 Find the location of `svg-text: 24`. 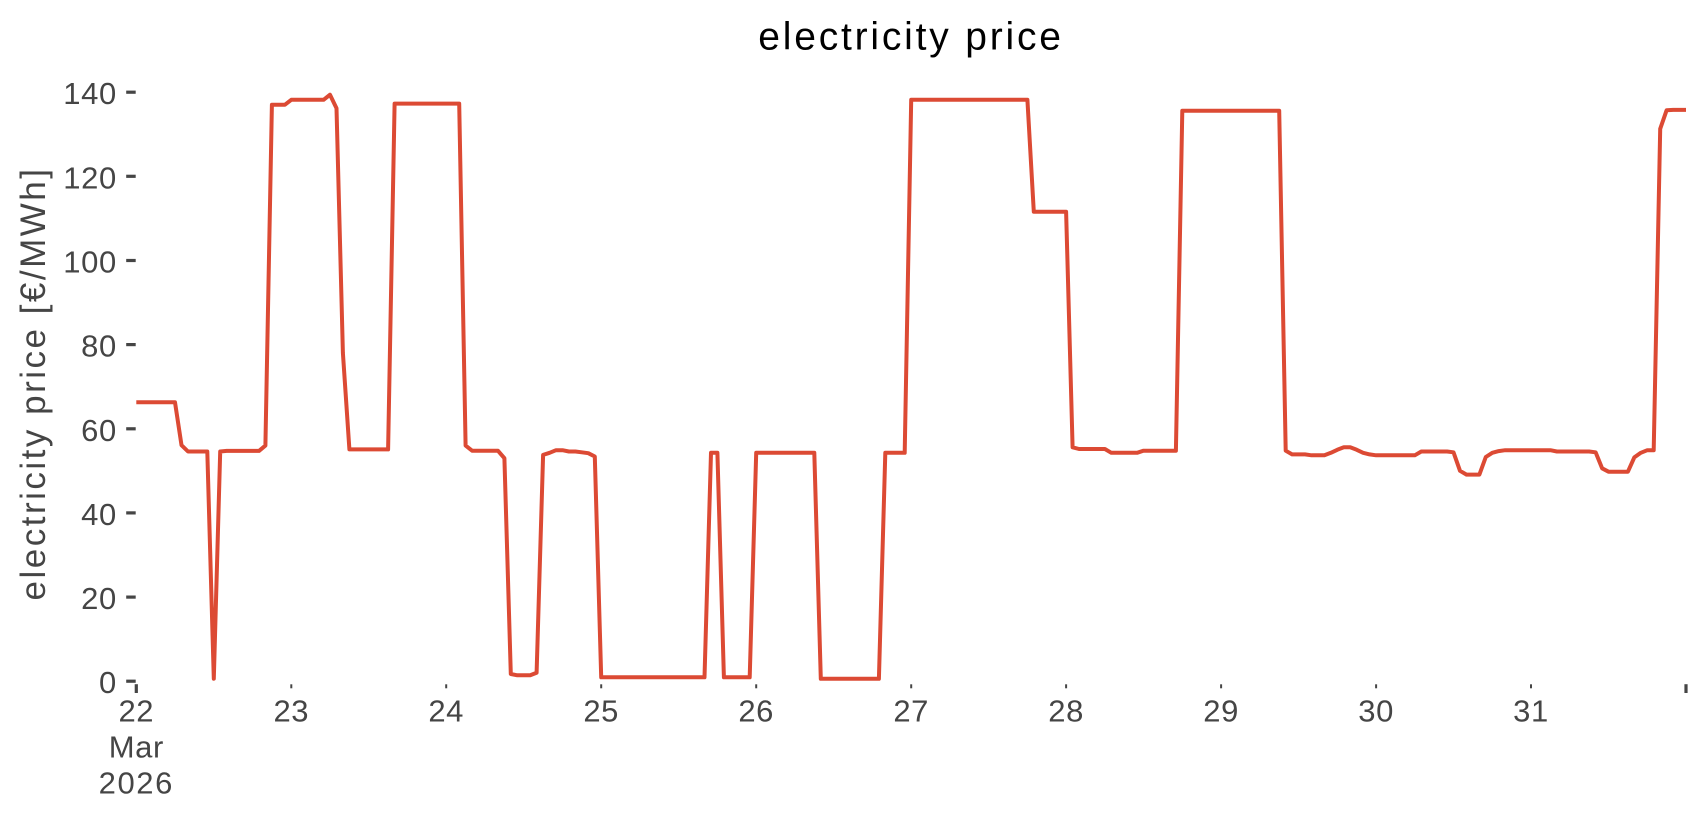

svg-text: 24 is located at coordinates (446, 711).